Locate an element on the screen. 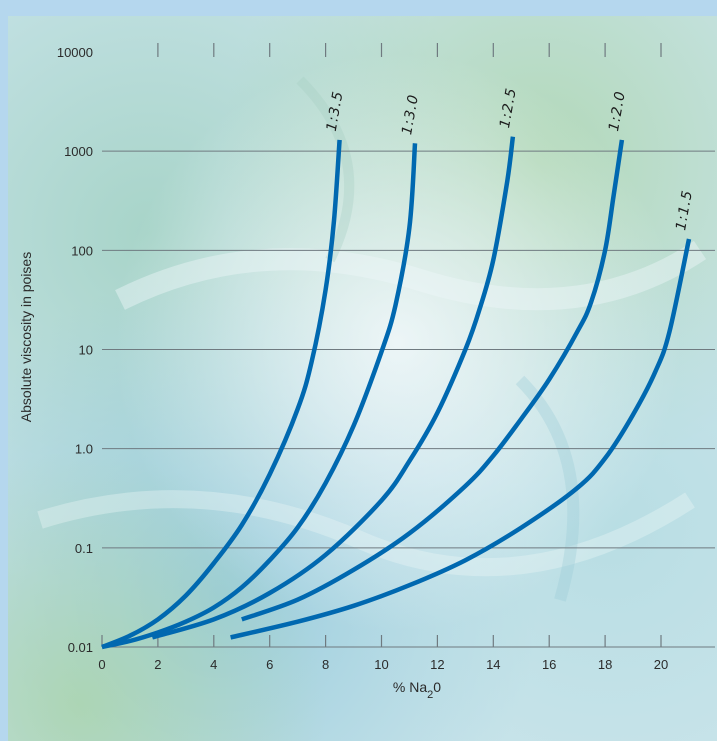 This screenshot has height=741, width=717. x-tick-label-4: 4 is located at coordinates (213, 664).